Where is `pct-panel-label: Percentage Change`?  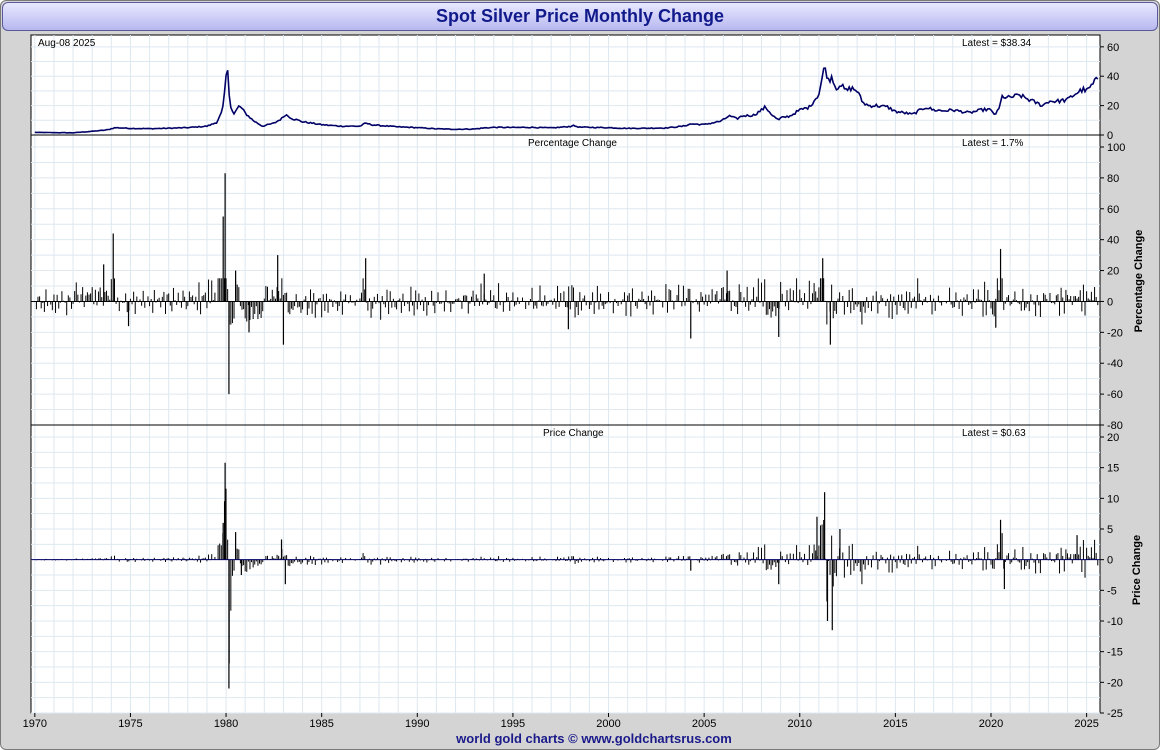
pct-panel-label: Percentage Change is located at coordinates (572, 143).